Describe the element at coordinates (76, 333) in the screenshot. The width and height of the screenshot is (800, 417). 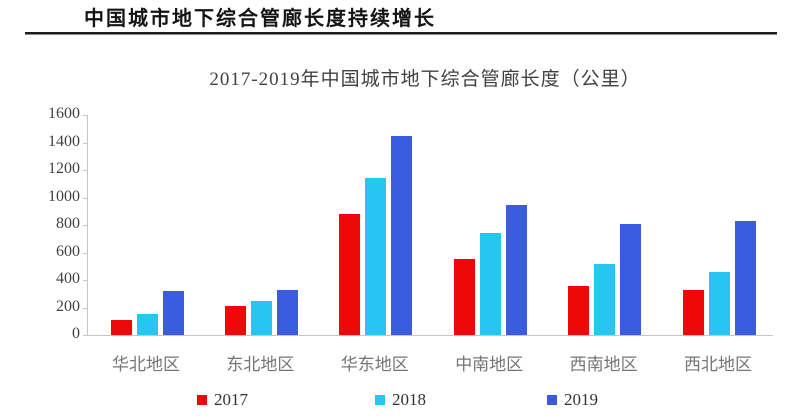
I see `y-axis-tick-label: 0` at that location.